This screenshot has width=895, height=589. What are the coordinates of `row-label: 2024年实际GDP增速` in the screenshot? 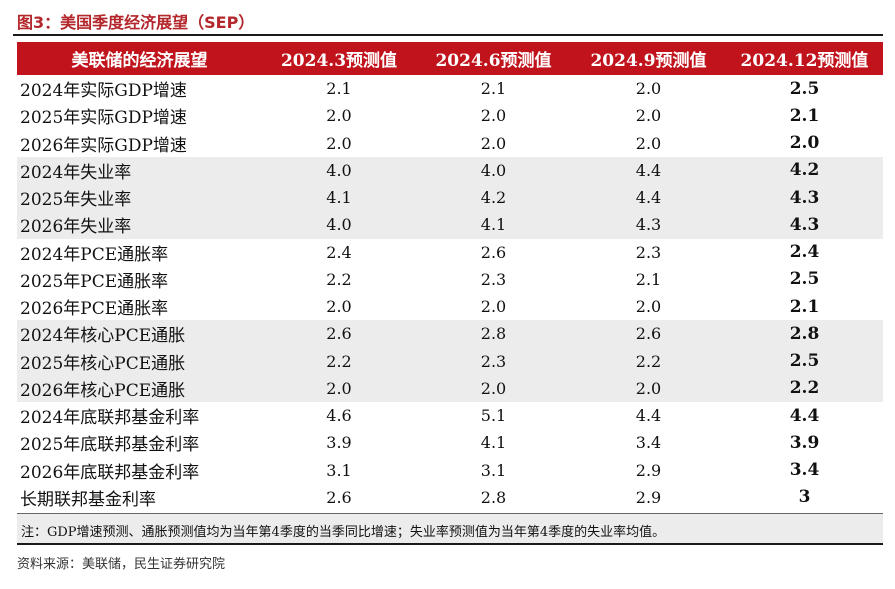 It's located at (103, 91).